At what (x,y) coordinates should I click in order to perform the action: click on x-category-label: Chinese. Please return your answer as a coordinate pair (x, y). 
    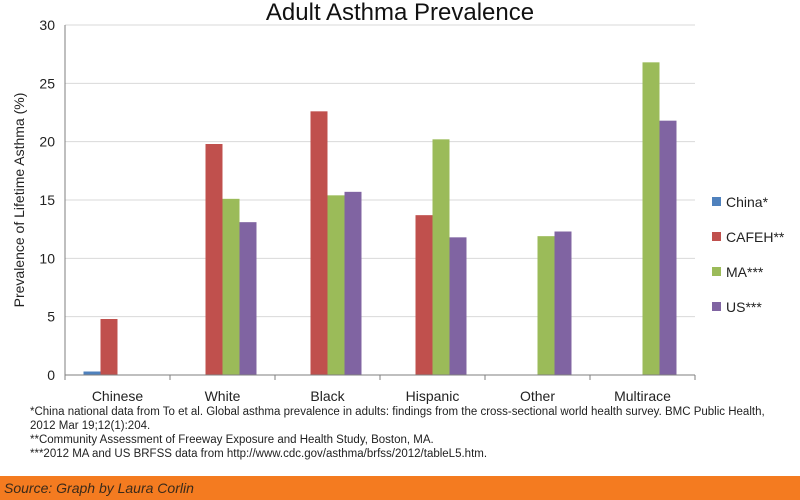
    Looking at the image, I should click on (118, 396).